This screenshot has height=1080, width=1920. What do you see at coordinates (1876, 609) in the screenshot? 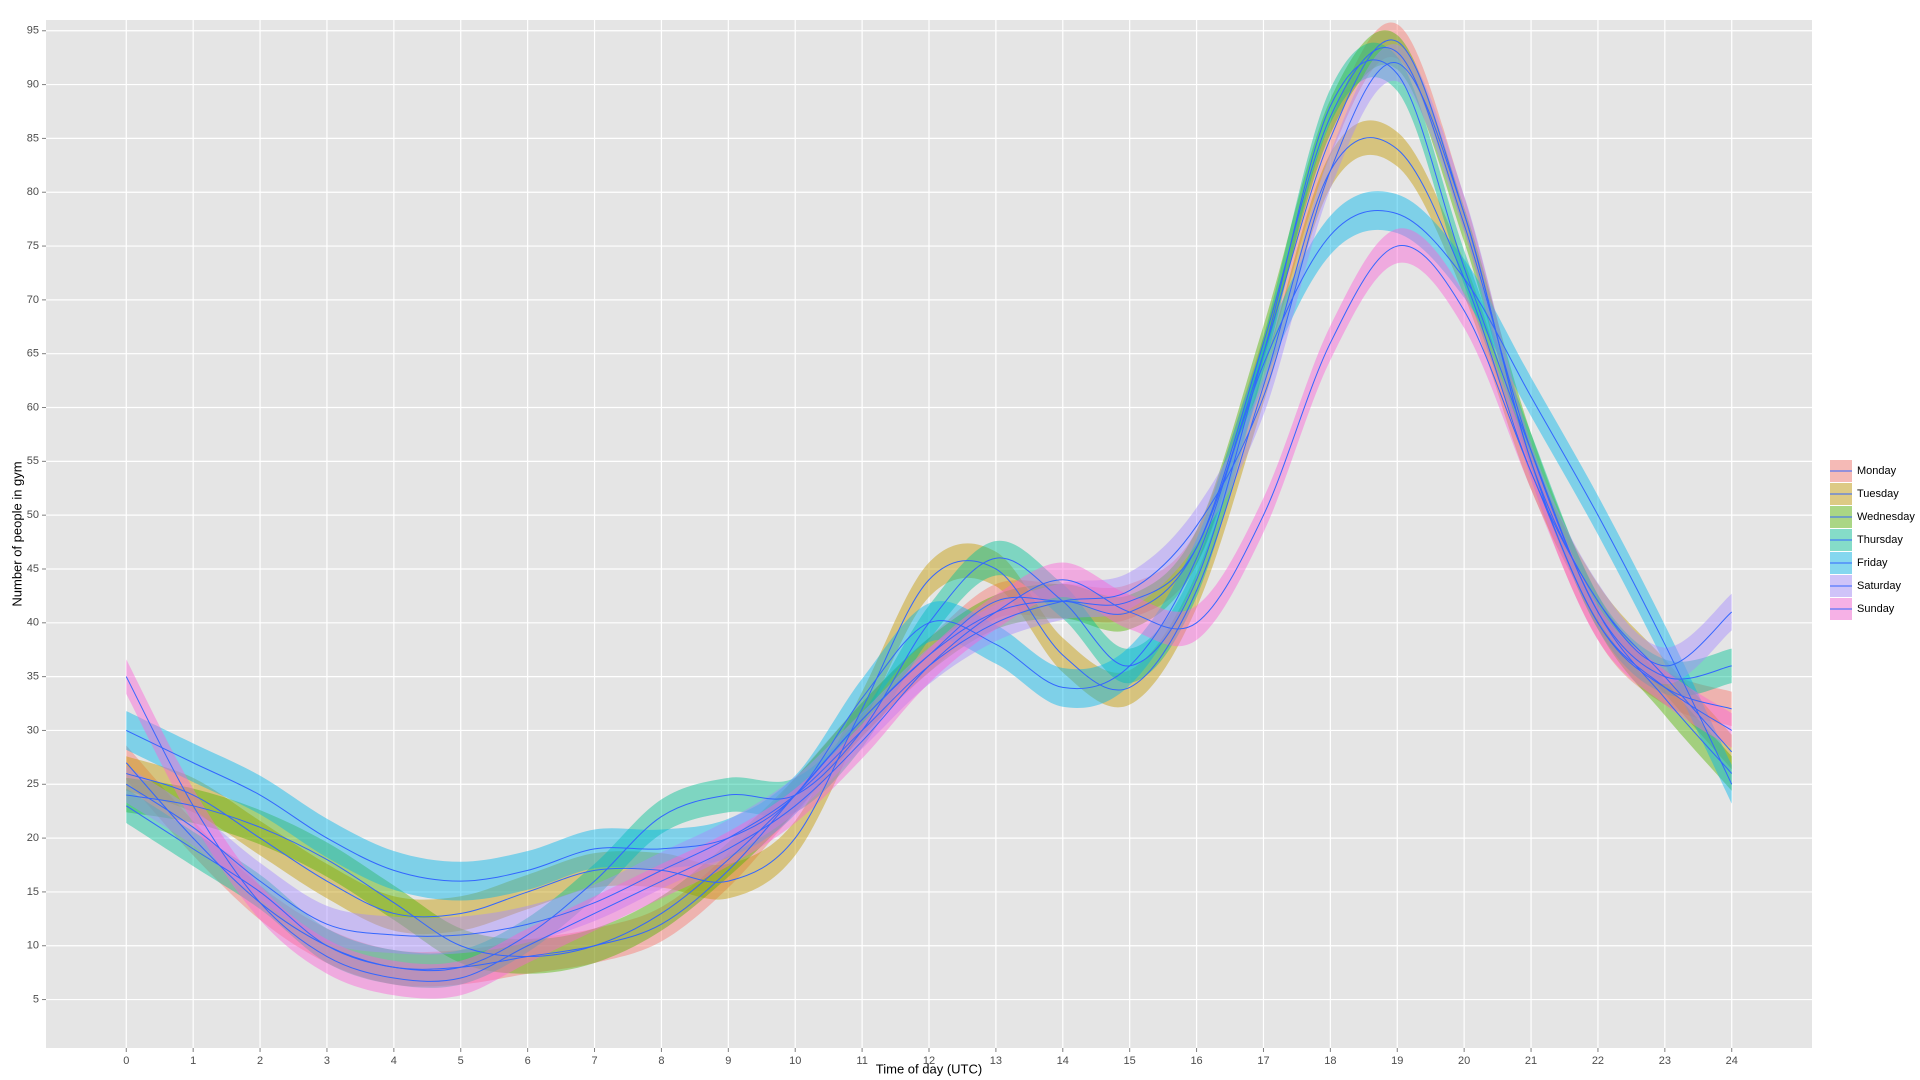
I see `legend-label: Sunday` at bounding box center [1876, 609].